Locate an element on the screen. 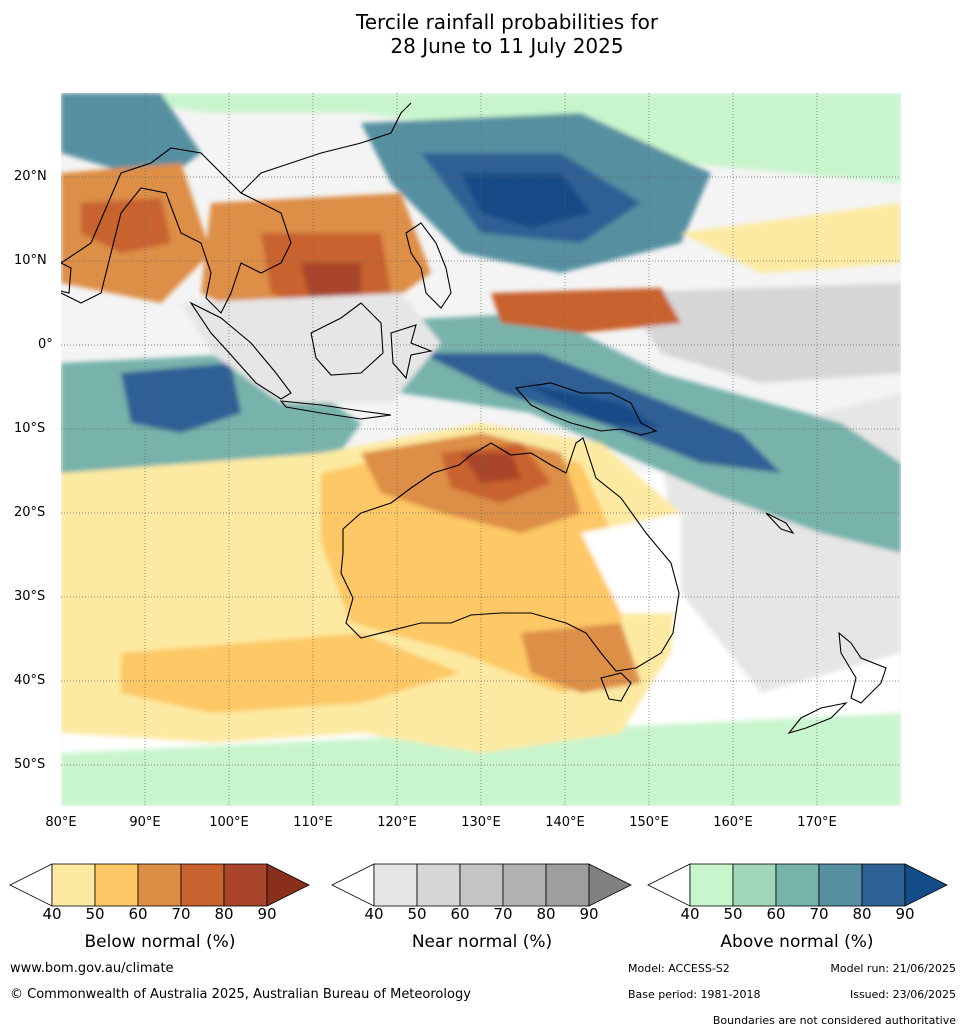 This screenshot has height=1035, width=965. above-tick-90: 90 is located at coordinates (905, 914).